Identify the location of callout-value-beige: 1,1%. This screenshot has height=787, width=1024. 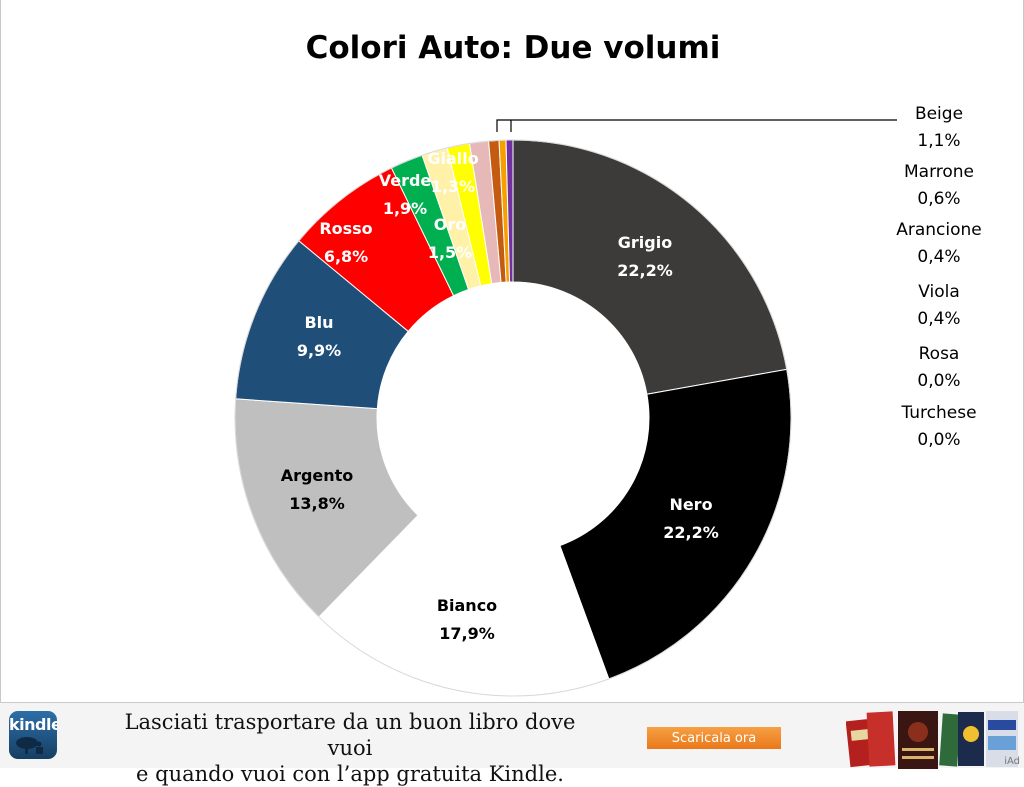
(938, 141).